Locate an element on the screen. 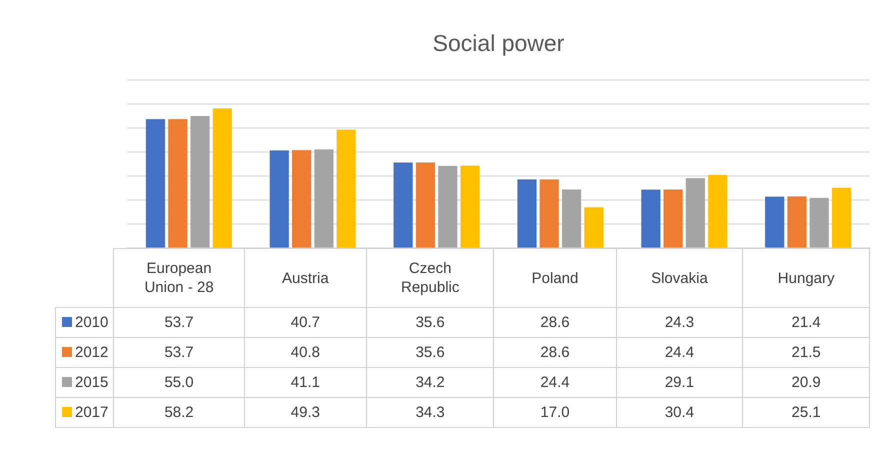 Image resolution: width=873 pixels, height=454 pixels. data-label: 40.8 is located at coordinates (305, 353).